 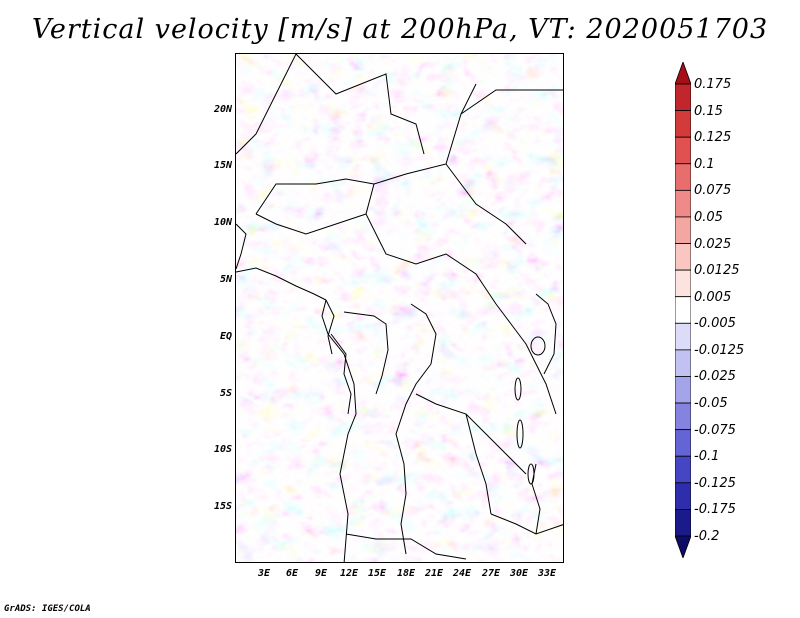 I want to click on colorbar-label: -0.025, so click(x=715, y=377).